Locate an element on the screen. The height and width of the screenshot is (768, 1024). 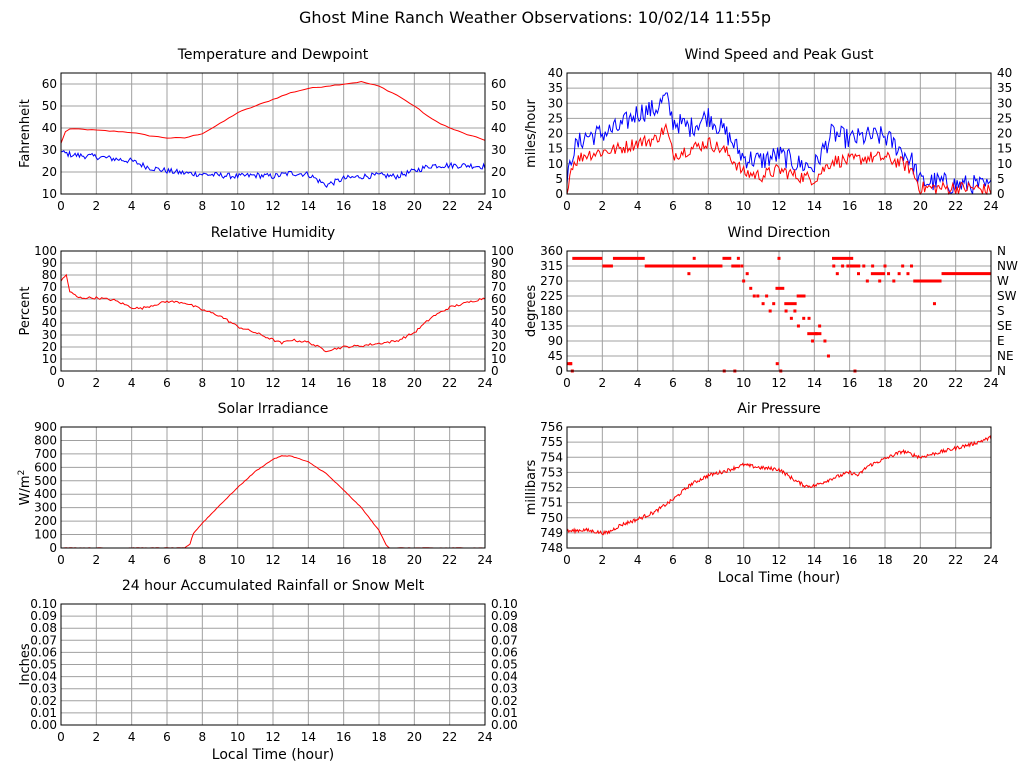
y-tick-label: 270 is located at coordinates (551, 281).